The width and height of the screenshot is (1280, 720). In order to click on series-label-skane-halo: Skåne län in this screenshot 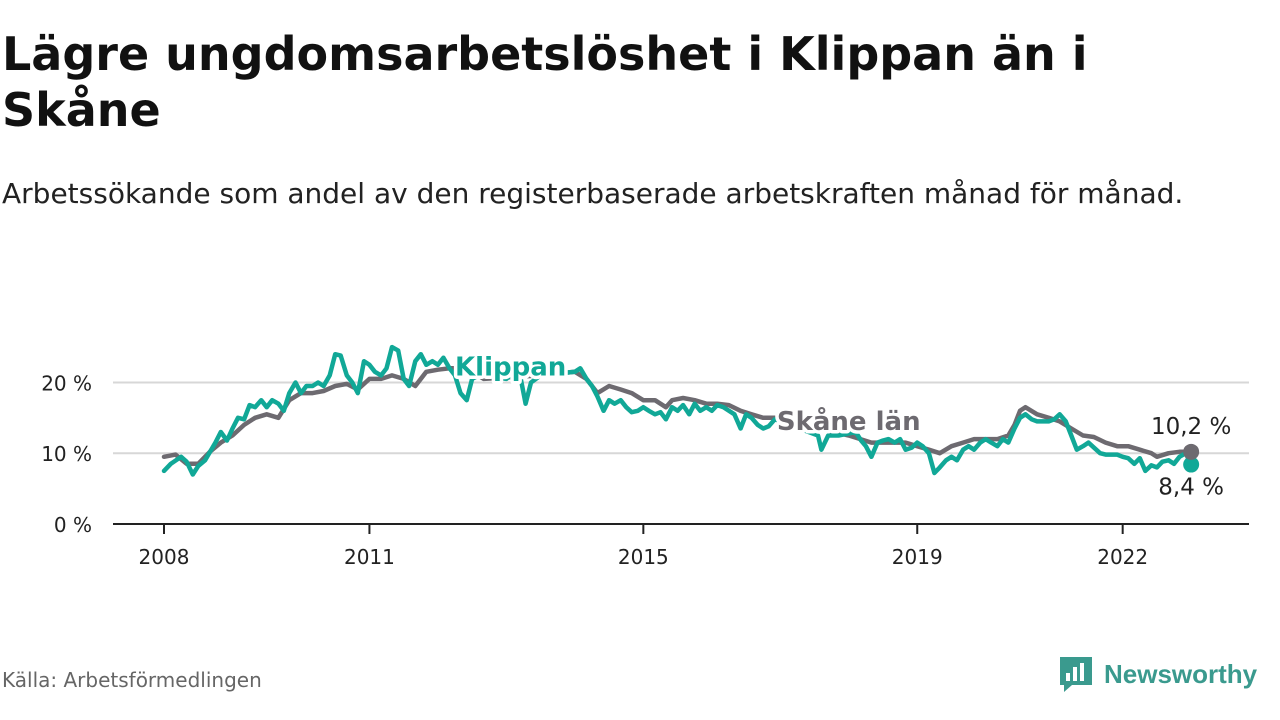, I will do `click(849, 421)`.